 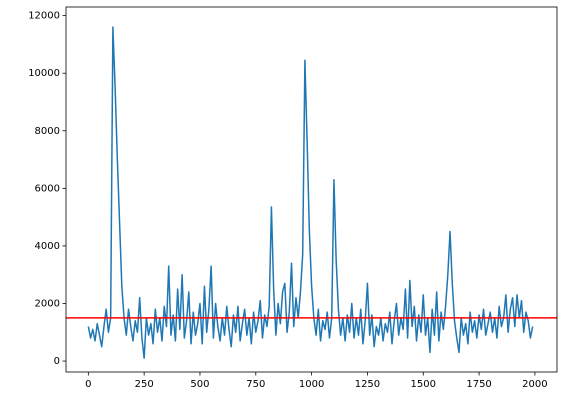 What do you see at coordinates (47, 131) in the screenshot?
I see `y-tick-label: 8000` at bounding box center [47, 131].